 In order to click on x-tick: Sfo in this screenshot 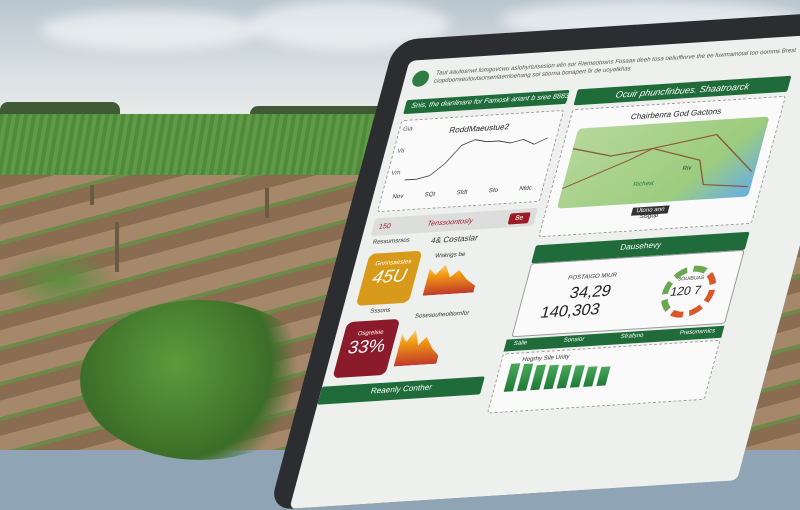, I will do `click(493, 191)`.